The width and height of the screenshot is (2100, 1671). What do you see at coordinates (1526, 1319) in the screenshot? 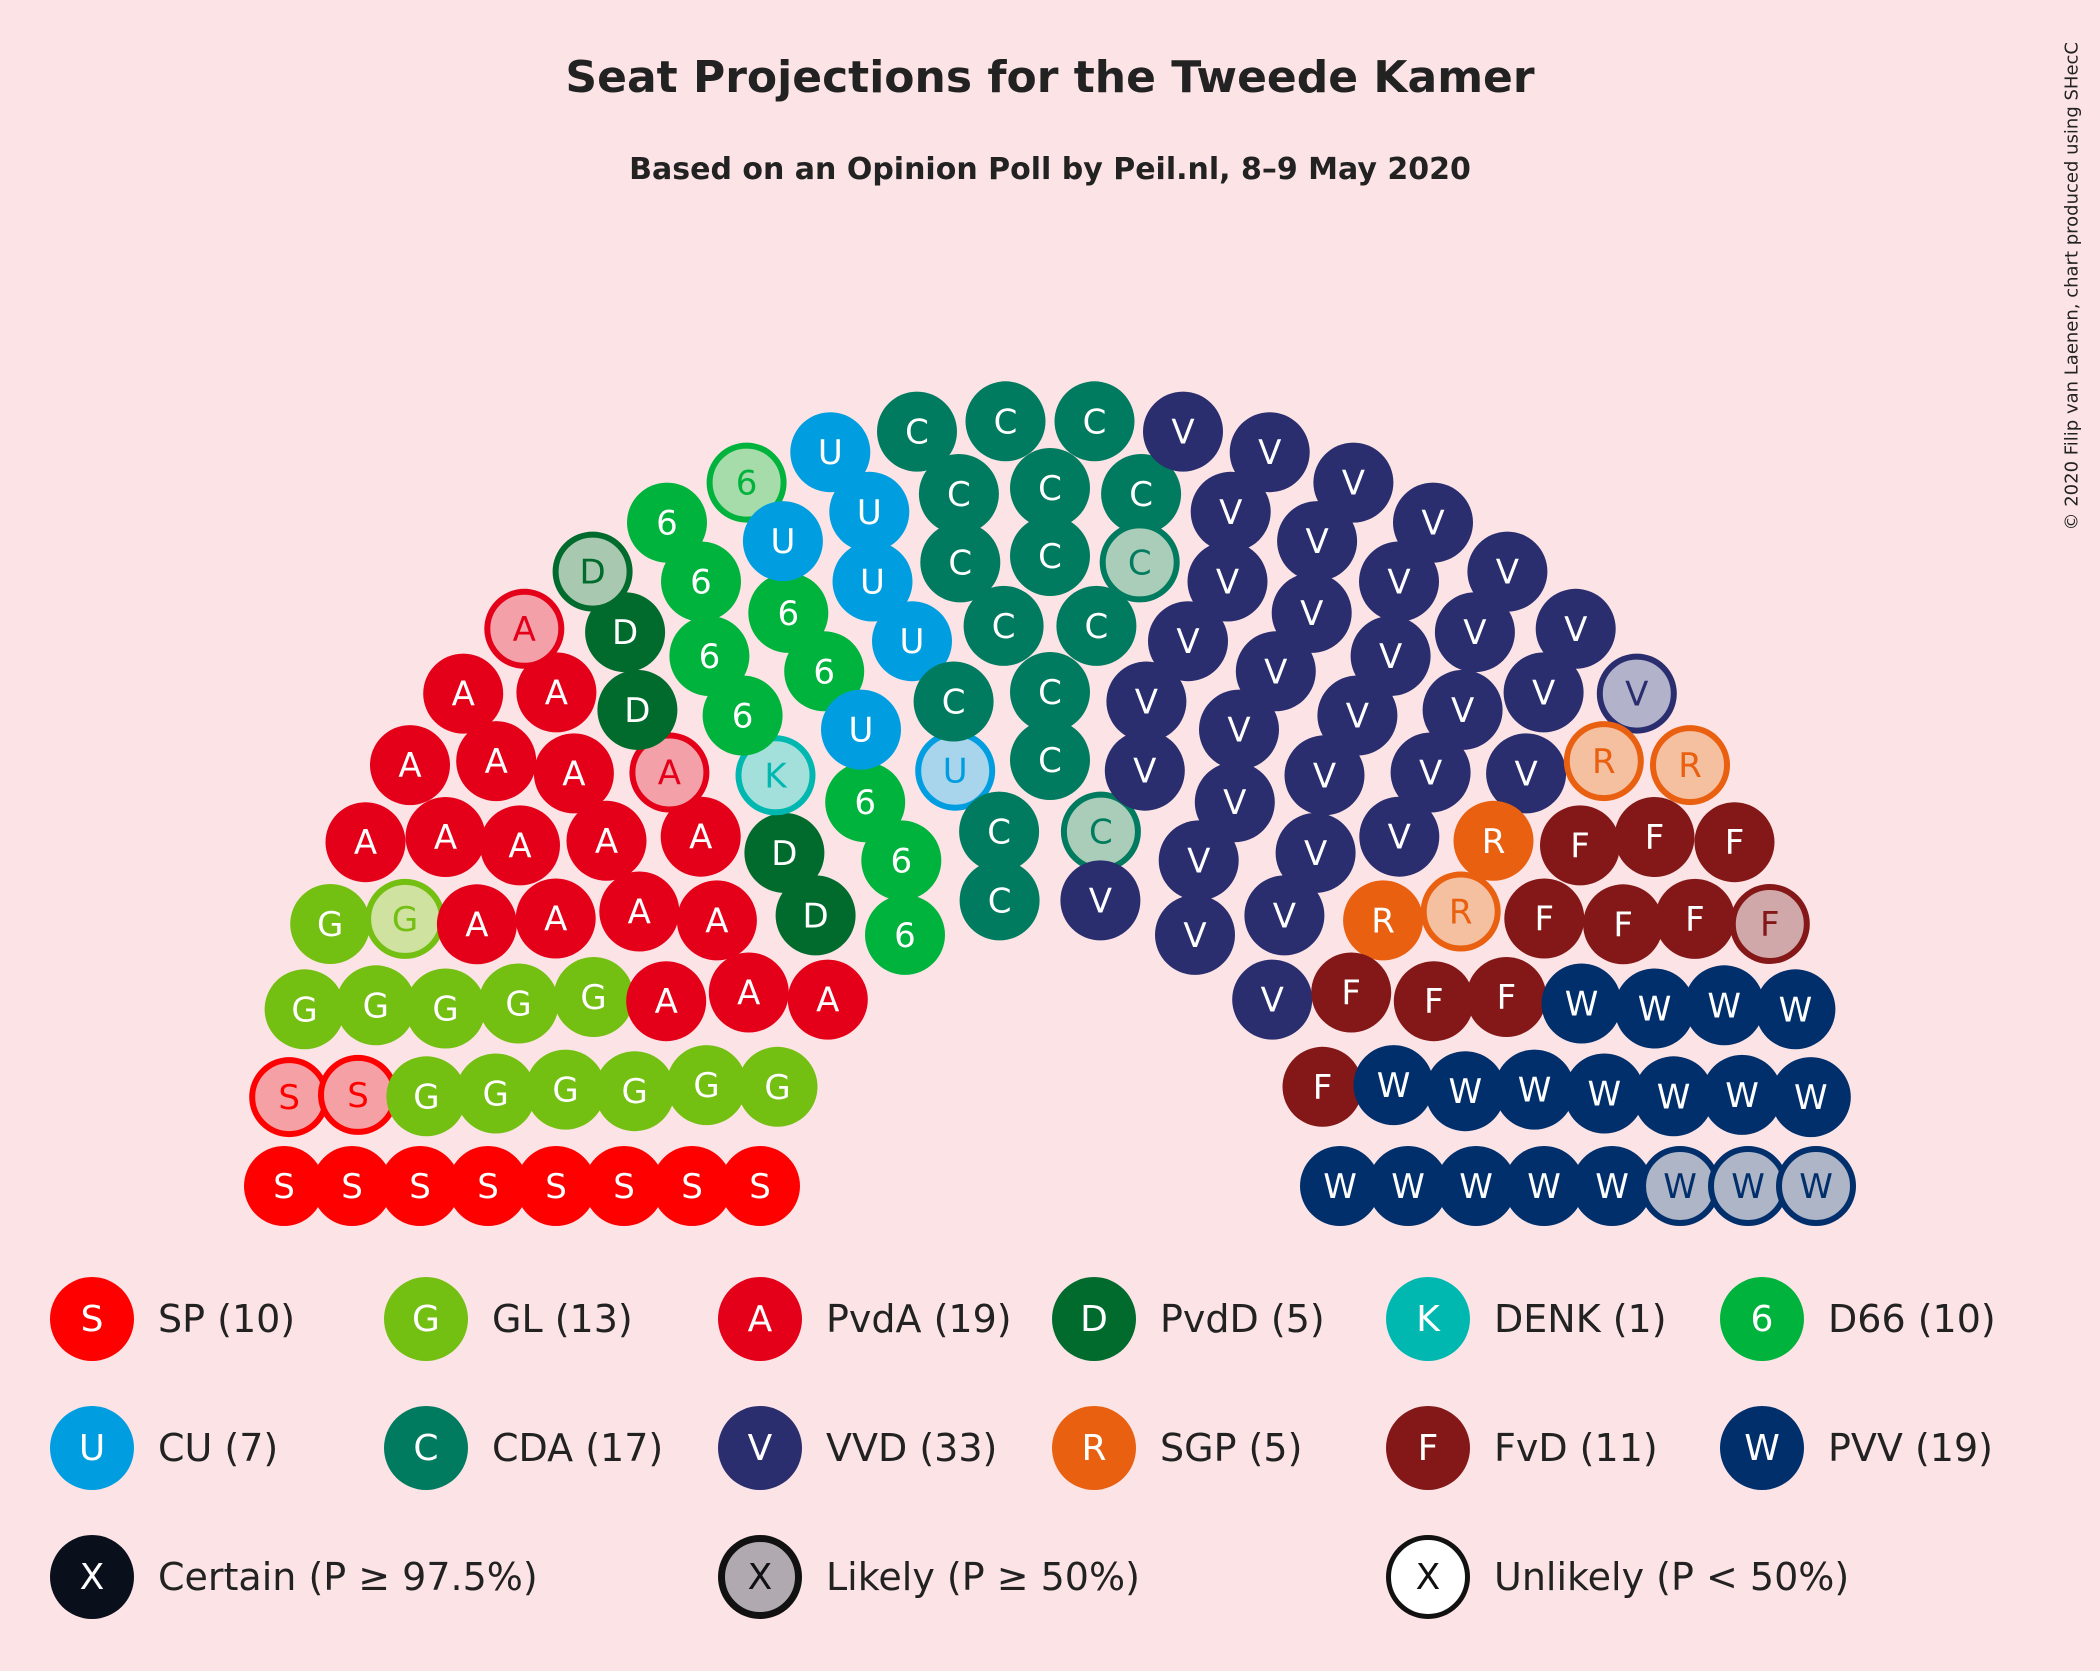
I see `legend-item-k: K DENK (1)` at bounding box center [1526, 1319].